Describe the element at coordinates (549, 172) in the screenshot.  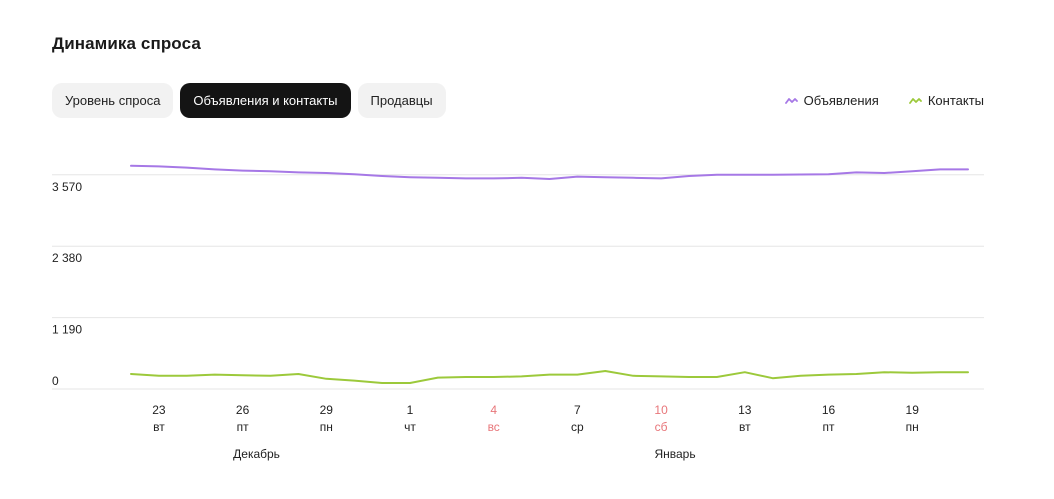
I see `series-line-listings` at that location.